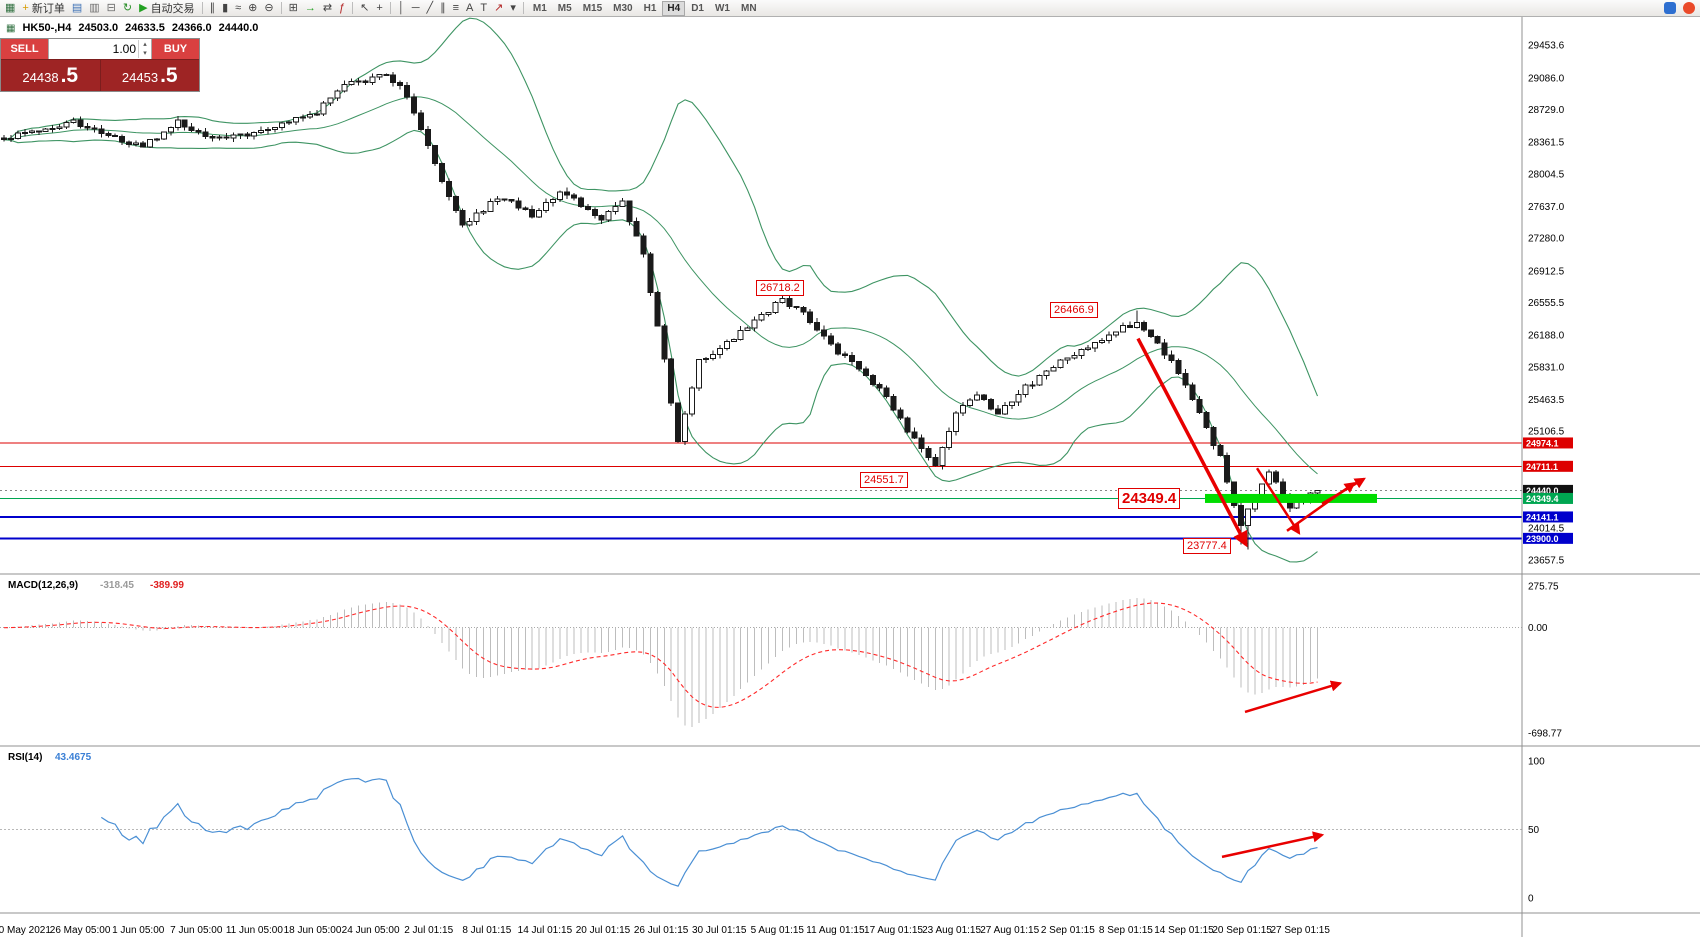 This screenshot has height=937, width=1700. What do you see at coordinates (11, 28) in the screenshot?
I see `chart-mini-icon: ▦` at bounding box center [11, 28].